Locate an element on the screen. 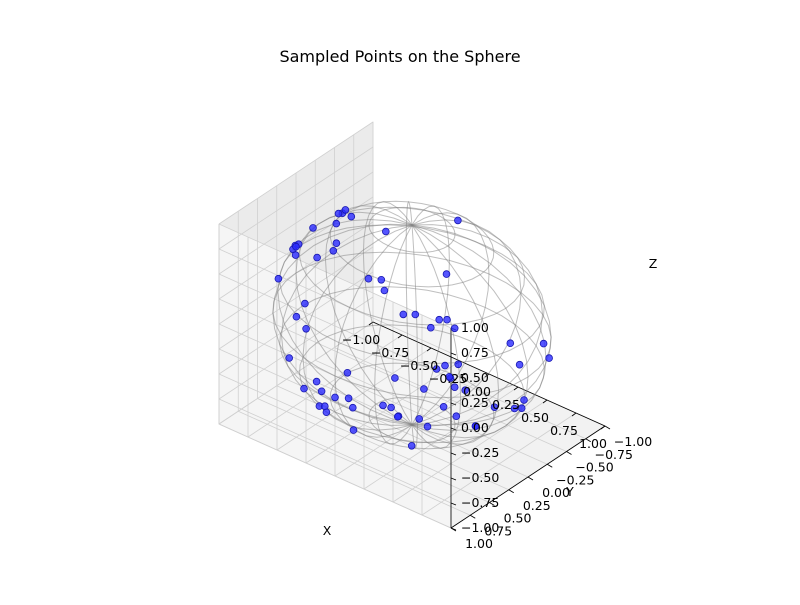  y-tick-label: 1.00 is located at coordinates (479, 543).